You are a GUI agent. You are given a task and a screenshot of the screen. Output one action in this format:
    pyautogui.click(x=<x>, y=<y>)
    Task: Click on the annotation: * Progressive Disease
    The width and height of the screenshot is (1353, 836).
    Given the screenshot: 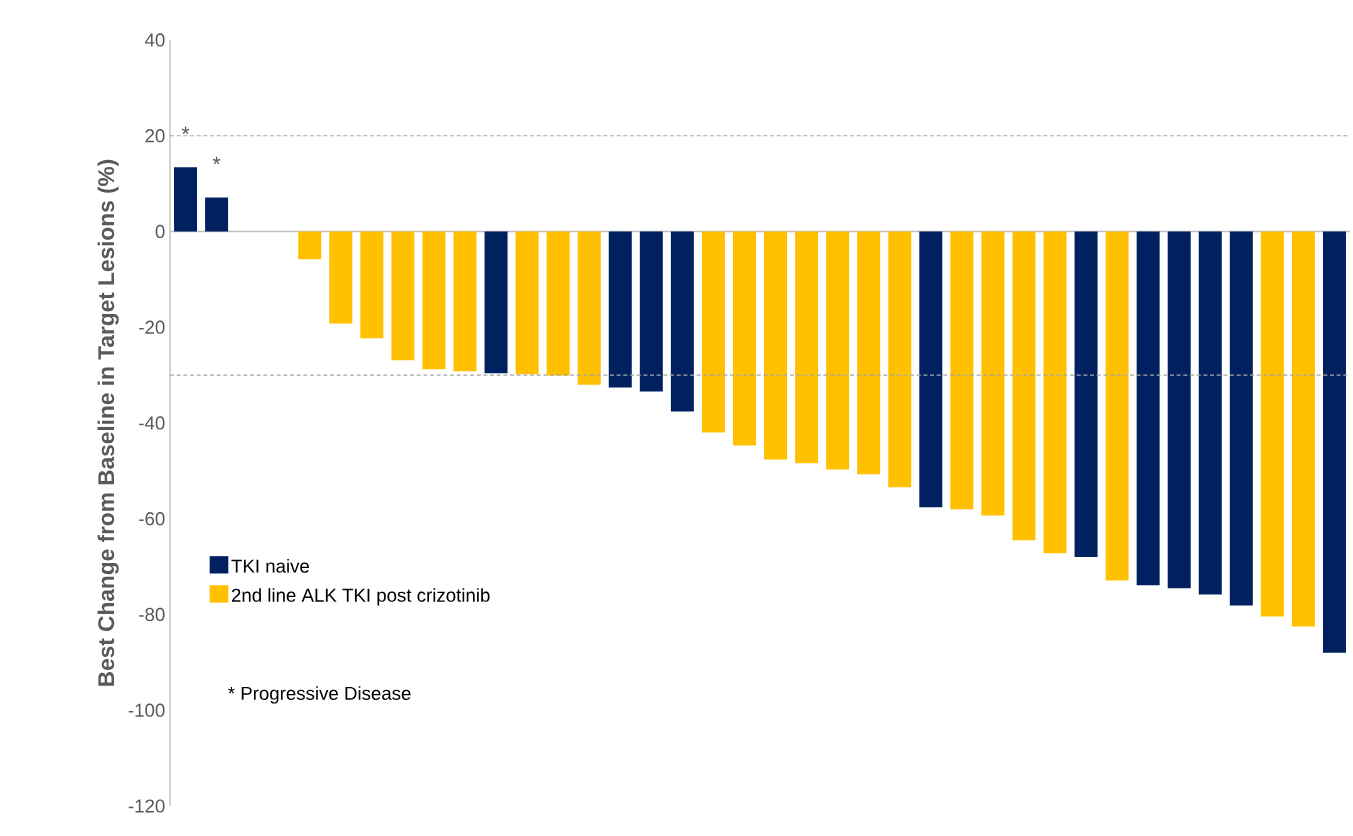 What is the action you would take?
    pyautogui.click(x=319, y=695)
    